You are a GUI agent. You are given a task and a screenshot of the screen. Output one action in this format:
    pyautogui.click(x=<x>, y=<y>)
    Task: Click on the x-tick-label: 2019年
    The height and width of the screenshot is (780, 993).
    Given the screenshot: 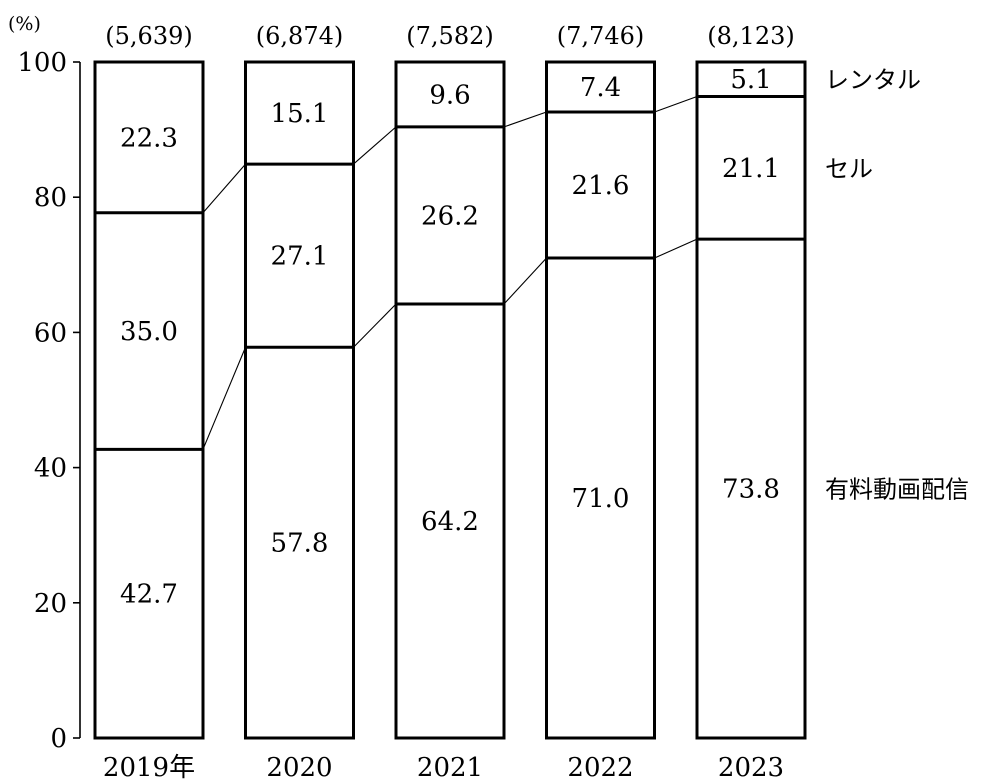 What is the action you would take?
    pyautogui.click(x=149, y=766)
    